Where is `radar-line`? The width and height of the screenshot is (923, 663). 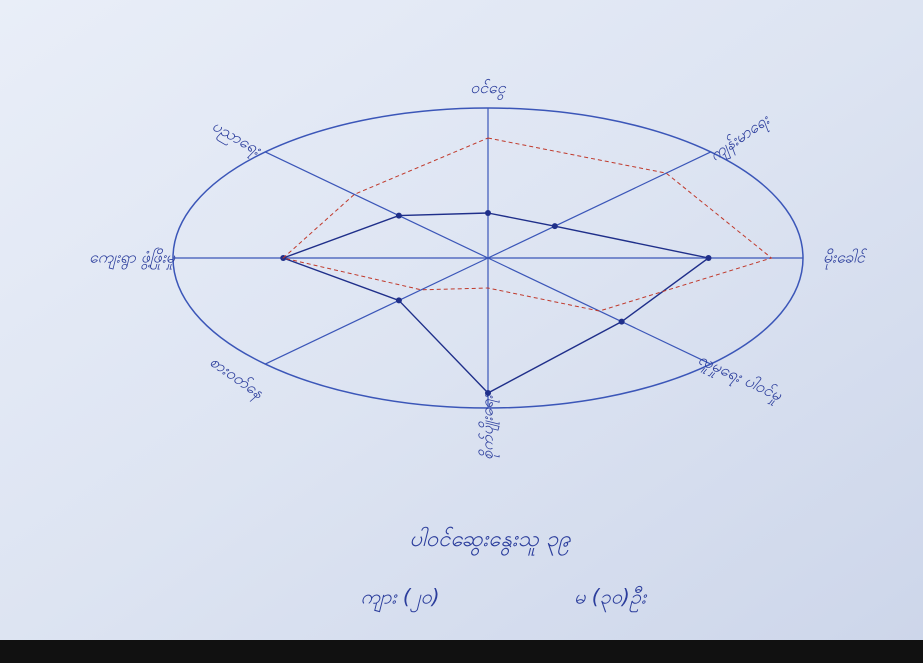
radar-line is located at coordinates (527, 224).